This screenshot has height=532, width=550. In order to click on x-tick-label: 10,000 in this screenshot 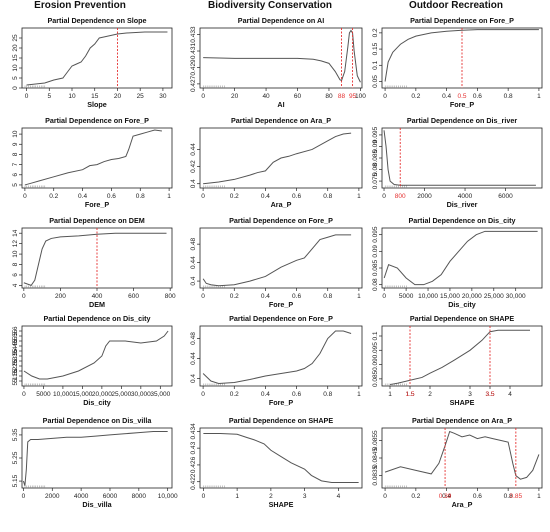, I will do `click(428, 296)`.